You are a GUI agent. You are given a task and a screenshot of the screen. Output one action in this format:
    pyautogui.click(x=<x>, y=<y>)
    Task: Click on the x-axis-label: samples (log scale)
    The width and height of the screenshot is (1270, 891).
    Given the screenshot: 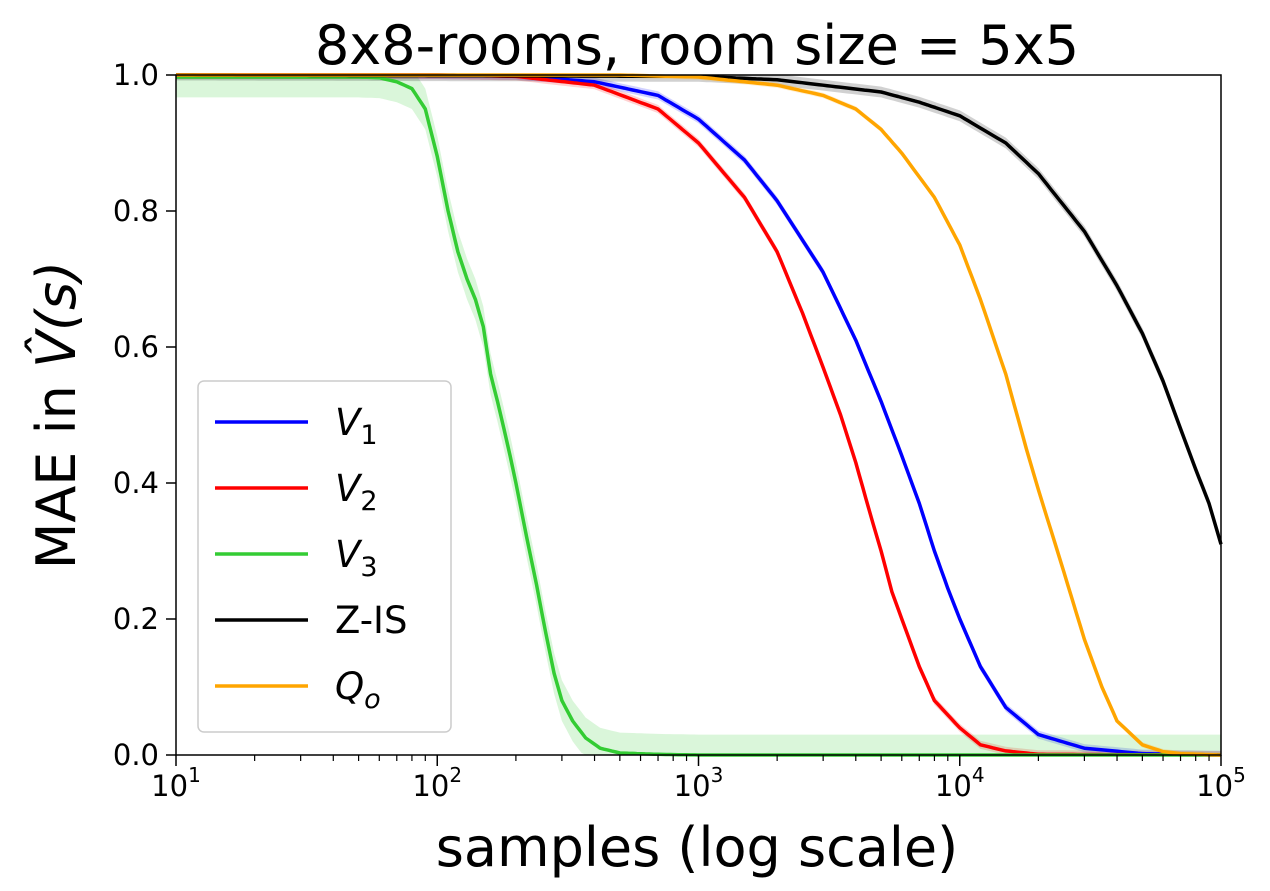 What is the action you would take?
    pyautogui.click(x=697, y=847)
    